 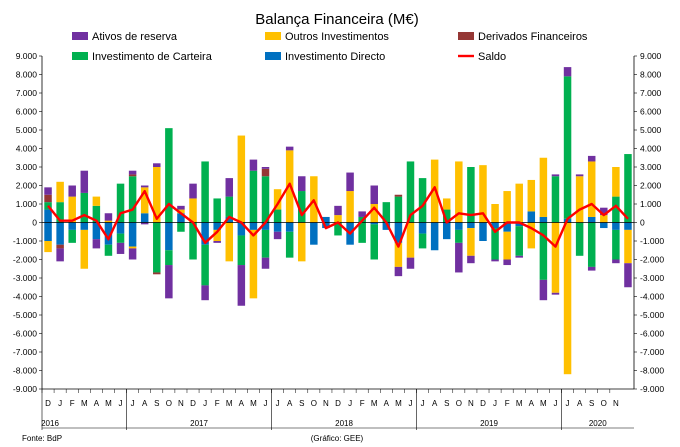 I want to click on y-tick-label: -5.000, so click(x=25, y=315).